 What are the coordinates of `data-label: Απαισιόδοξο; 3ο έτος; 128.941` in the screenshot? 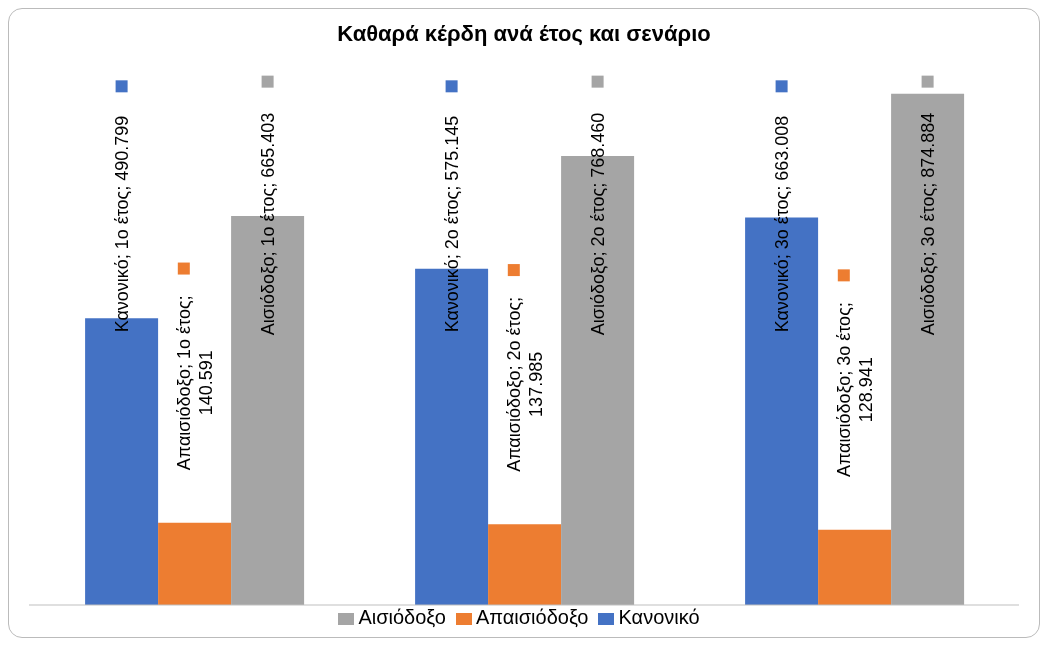 It's located at (855, 390).